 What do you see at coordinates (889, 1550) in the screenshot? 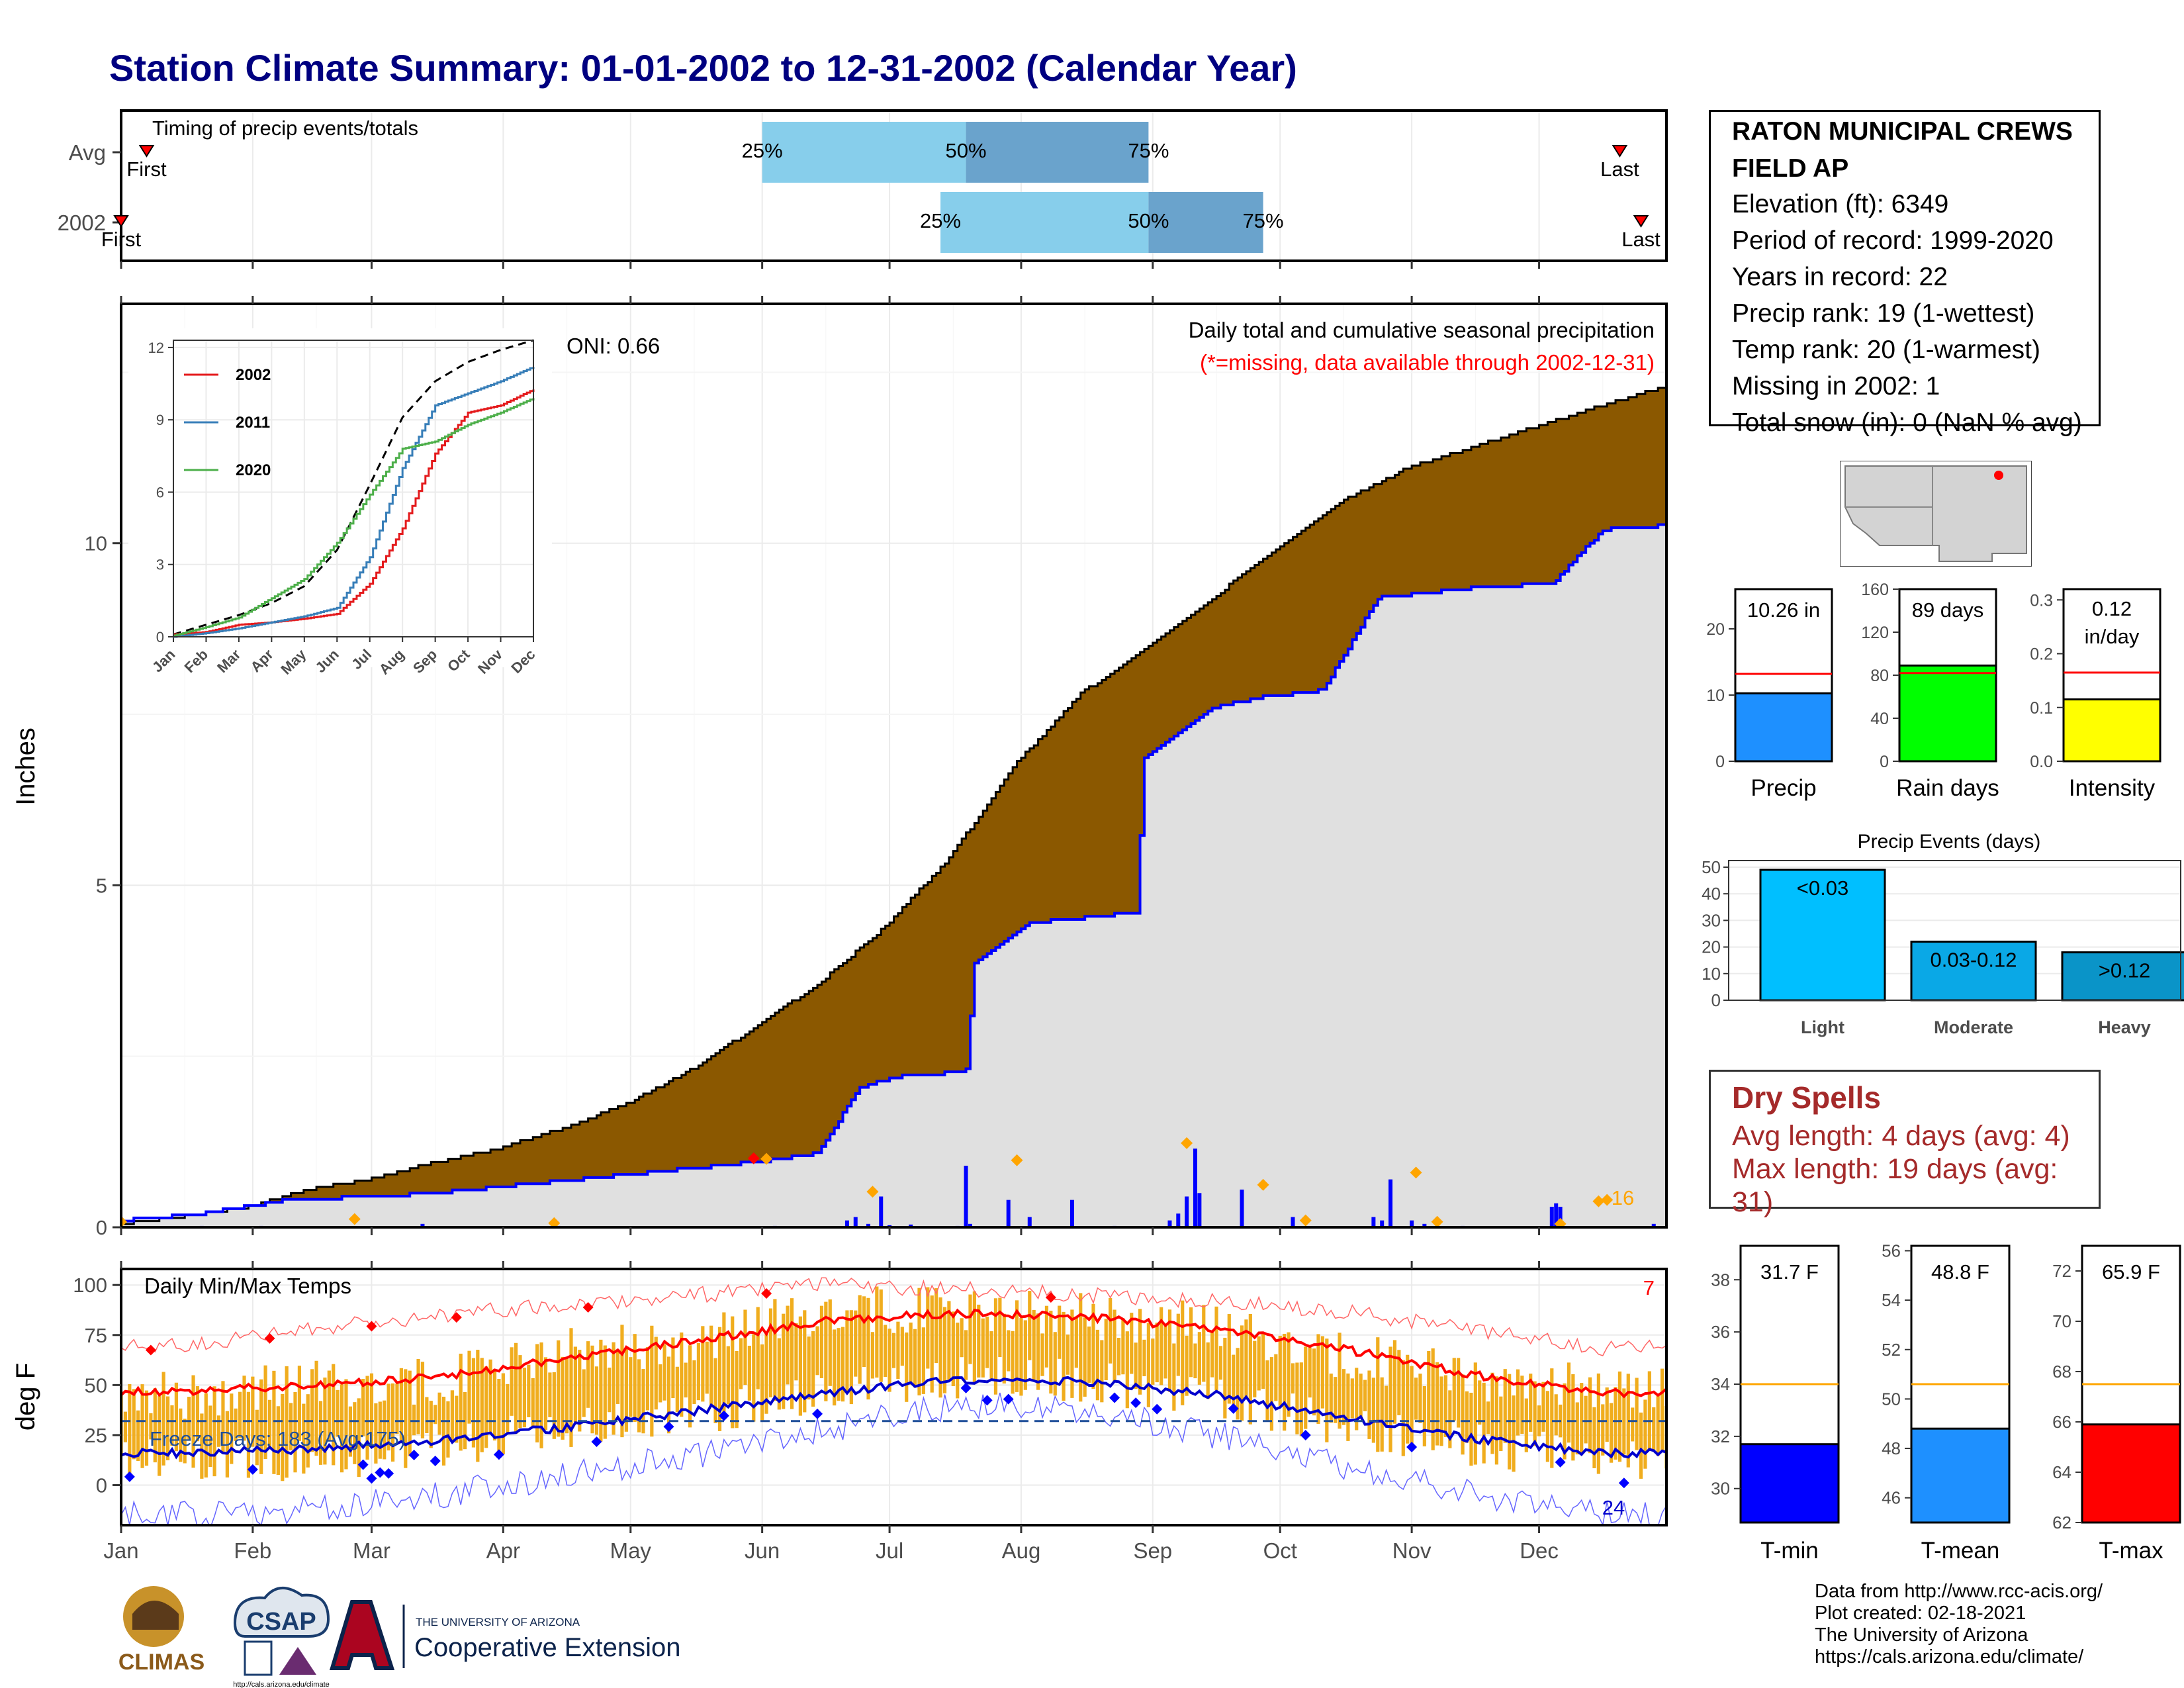
I see `month-label: Jul` at bounding box center [889, 1550].